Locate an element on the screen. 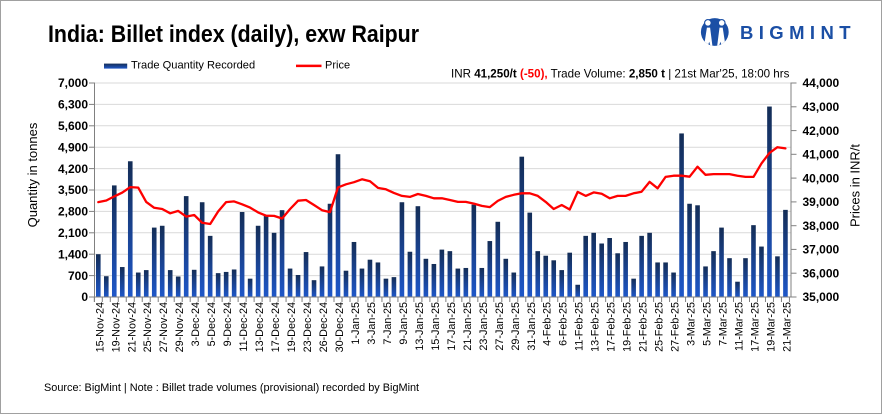  svg-text: Quantity in tonnes is located at coordinates (32, 174).